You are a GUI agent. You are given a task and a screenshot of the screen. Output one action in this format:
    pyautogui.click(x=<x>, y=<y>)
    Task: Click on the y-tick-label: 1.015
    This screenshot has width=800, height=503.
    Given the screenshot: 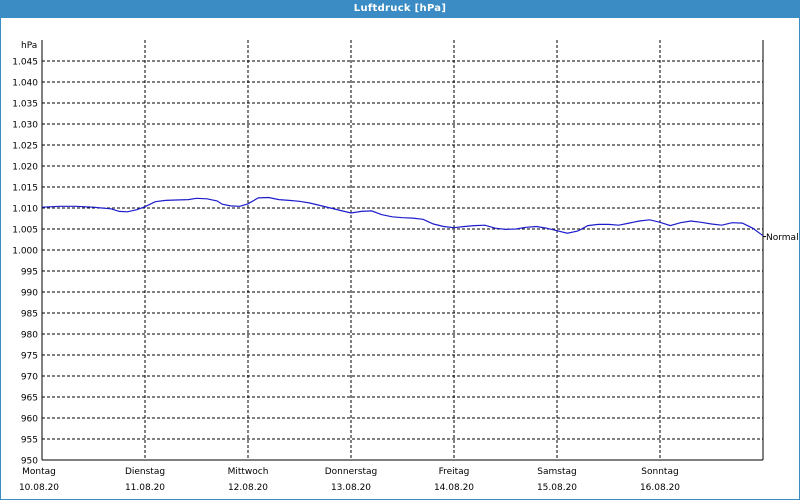 What is the action you would take?
    pyautogui.click(x=25, y=189)
    